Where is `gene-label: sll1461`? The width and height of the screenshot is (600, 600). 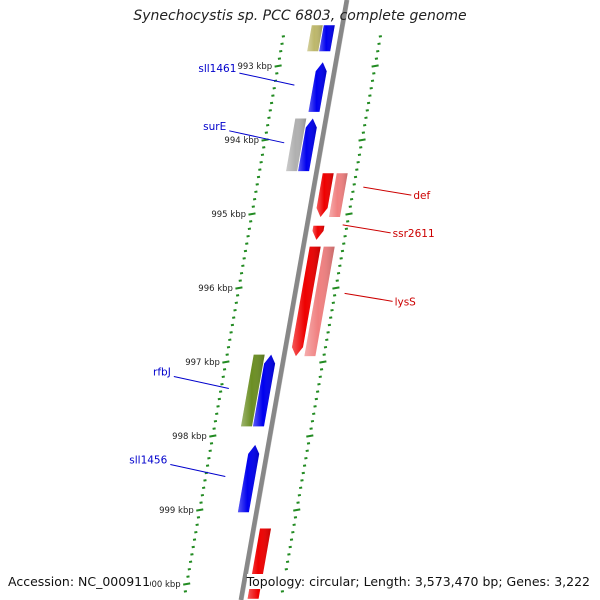 gene-label: sll1461 is located at coordinates (217, 69).